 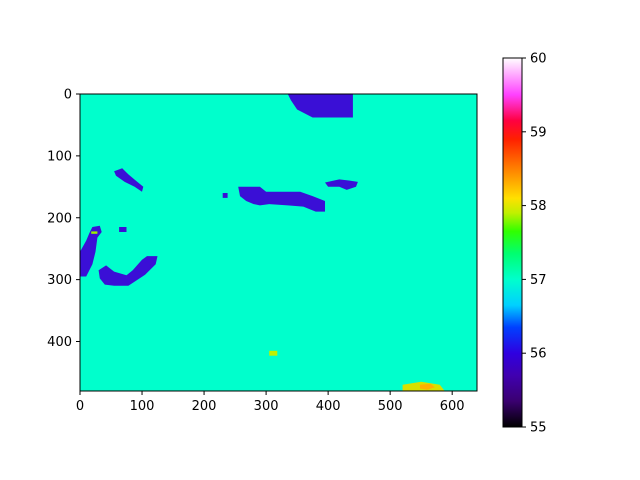 I want to click on x-tick-label: 200, so click(x=204, y=406).